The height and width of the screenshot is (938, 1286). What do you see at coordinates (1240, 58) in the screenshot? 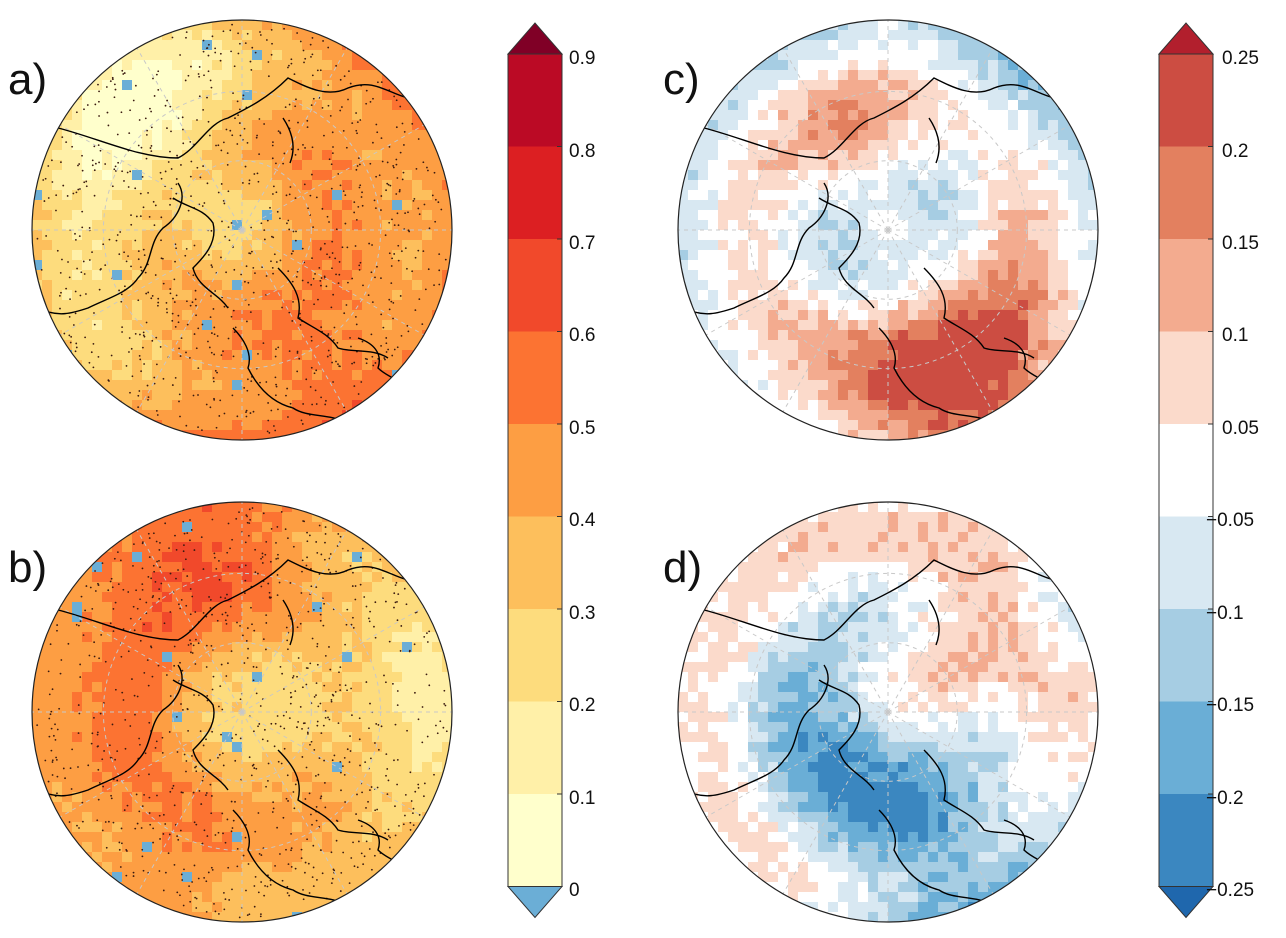
I see `colorbar-tick-label: 0.25` at bounding box center [1240, 58].